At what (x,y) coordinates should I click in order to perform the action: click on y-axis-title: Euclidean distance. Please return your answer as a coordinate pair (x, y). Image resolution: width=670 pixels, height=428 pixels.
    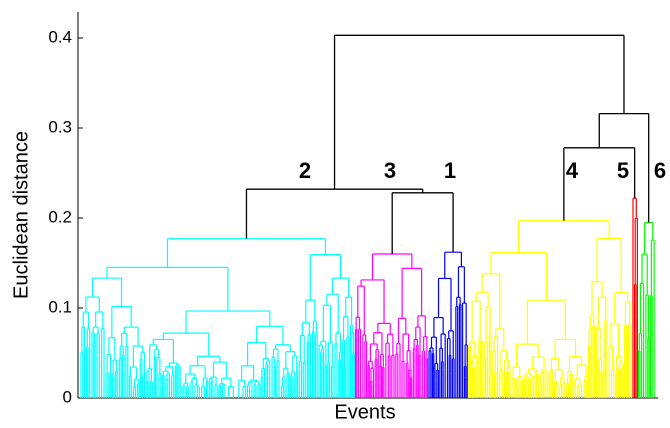
    Looking at the image, I should click on (21, 215).